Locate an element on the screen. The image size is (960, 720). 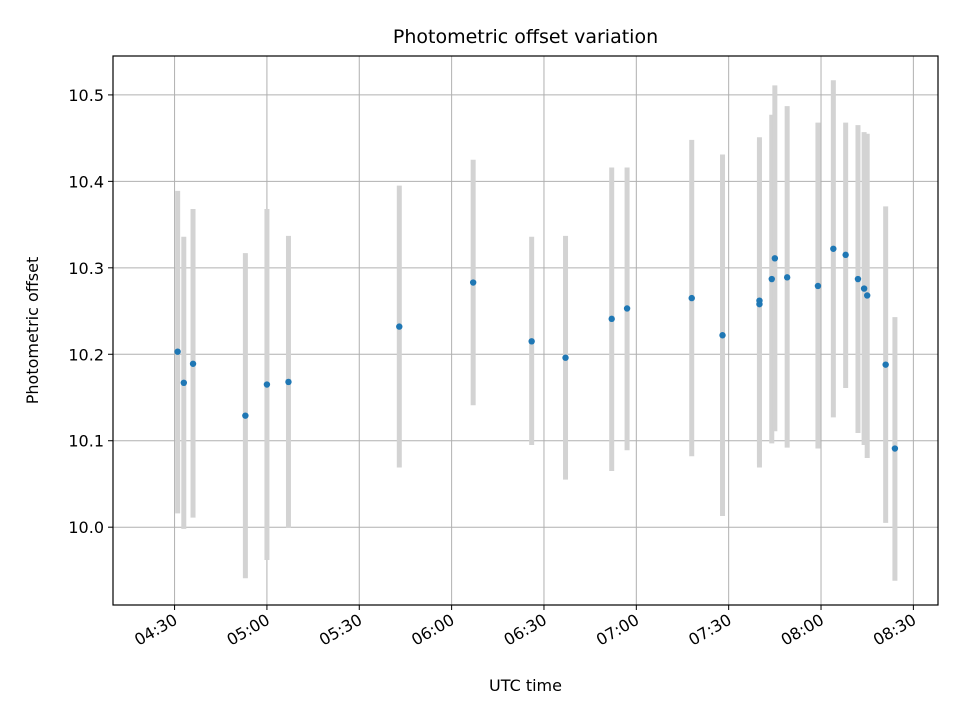
y-tick-label: 10.4 is located at coordinates (86, 181).